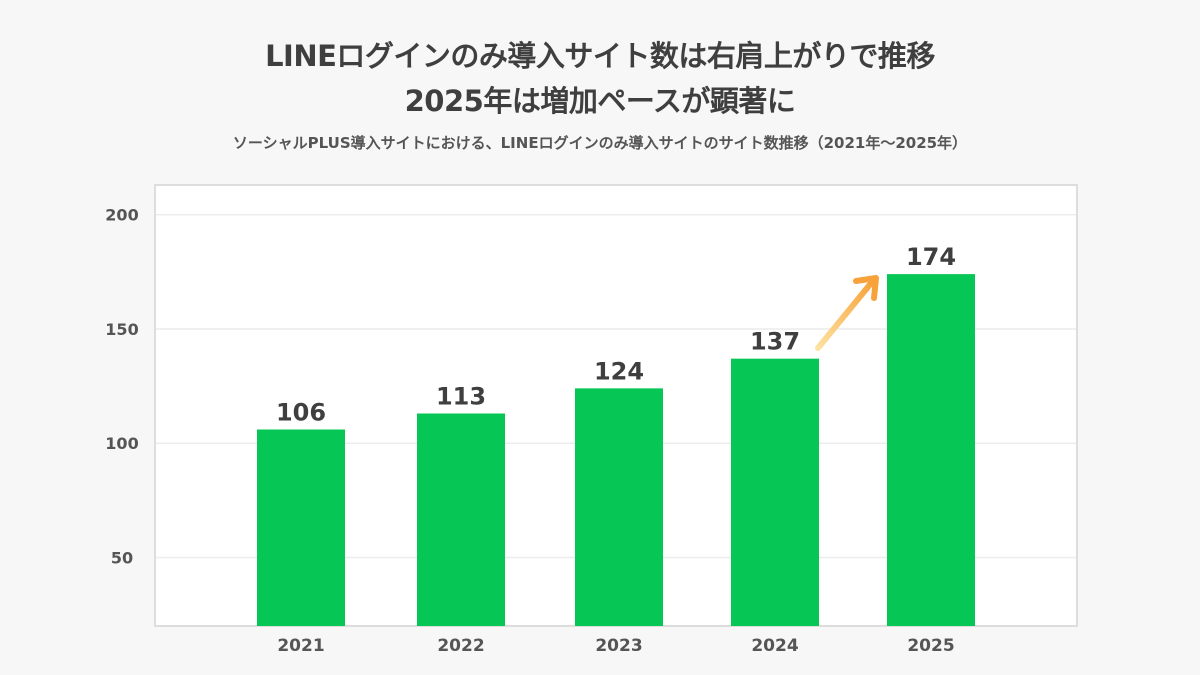 This screenshot has width=1200, height=675. I want to click on data-label: 124, so click(619, 371).